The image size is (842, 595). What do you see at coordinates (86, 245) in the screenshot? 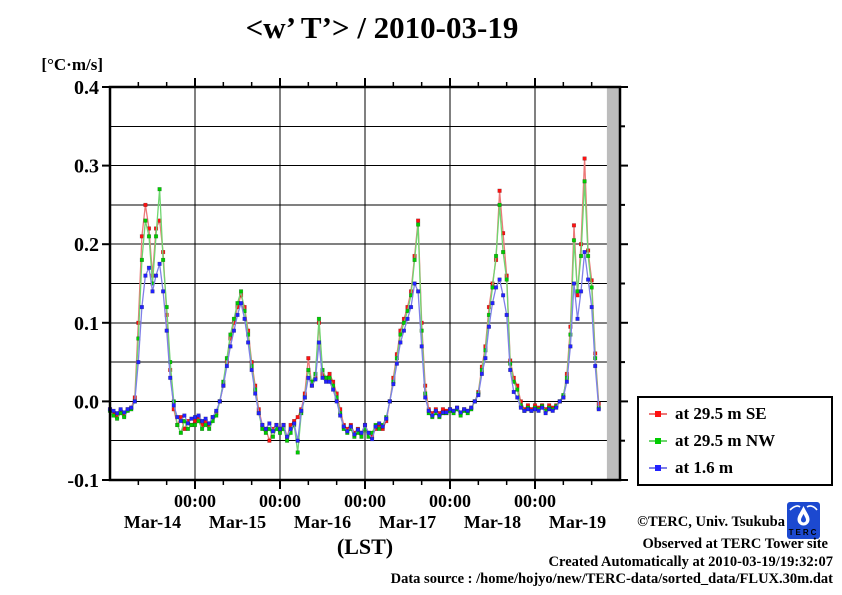
I see `y-axis-tick-label: 0.2` at bounding box center [86, 245].